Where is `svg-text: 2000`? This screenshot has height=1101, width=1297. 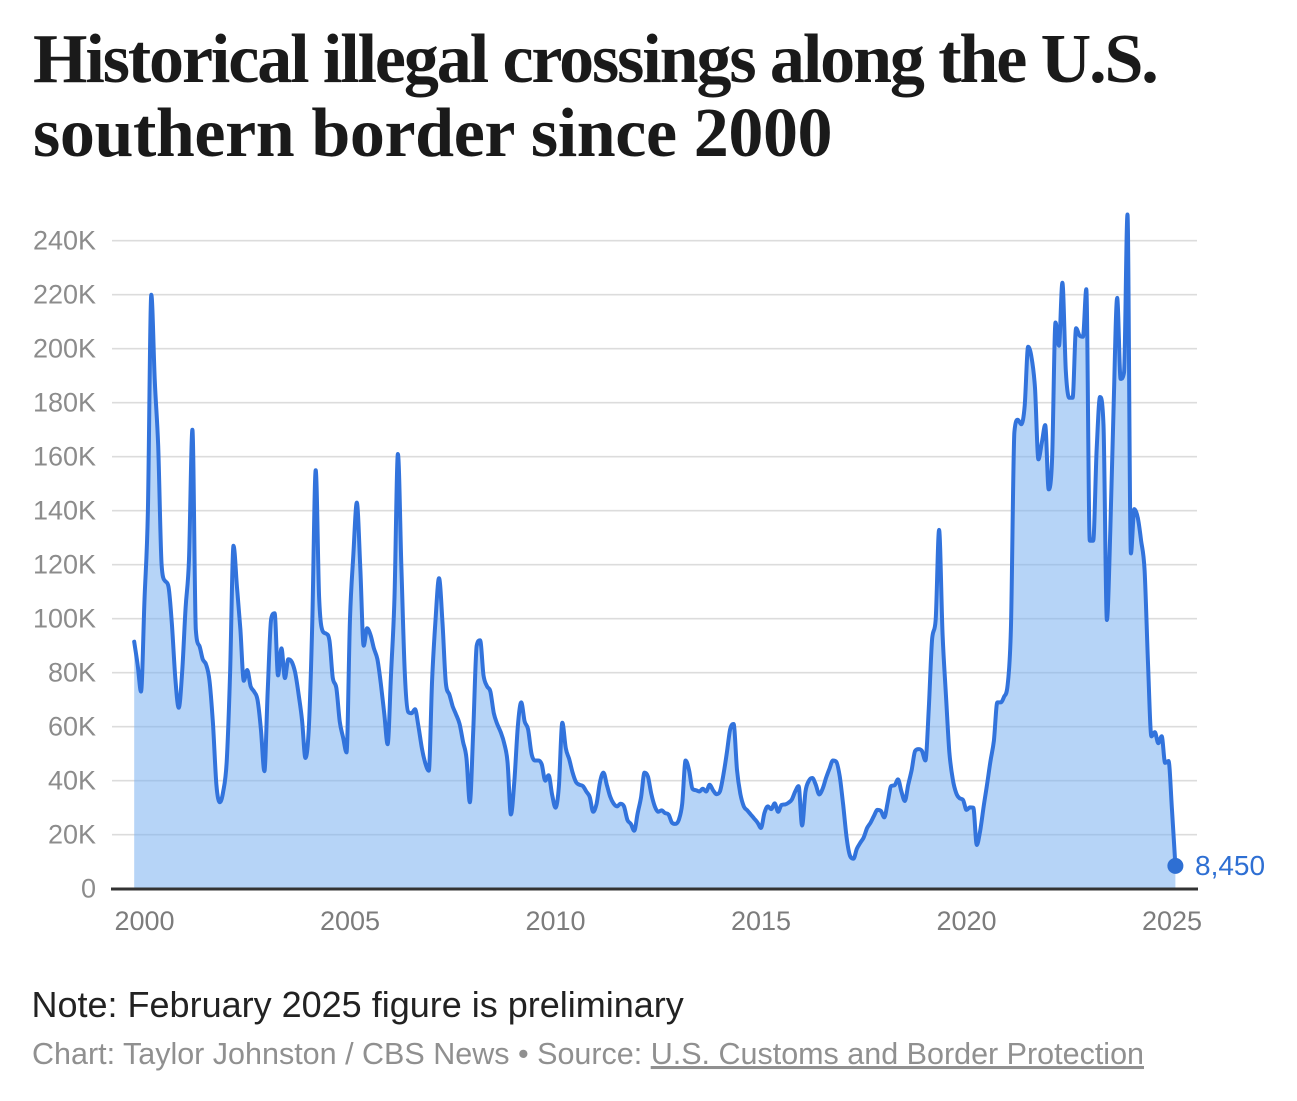
svg-text: 2000 is located at coordinates (144, 921).